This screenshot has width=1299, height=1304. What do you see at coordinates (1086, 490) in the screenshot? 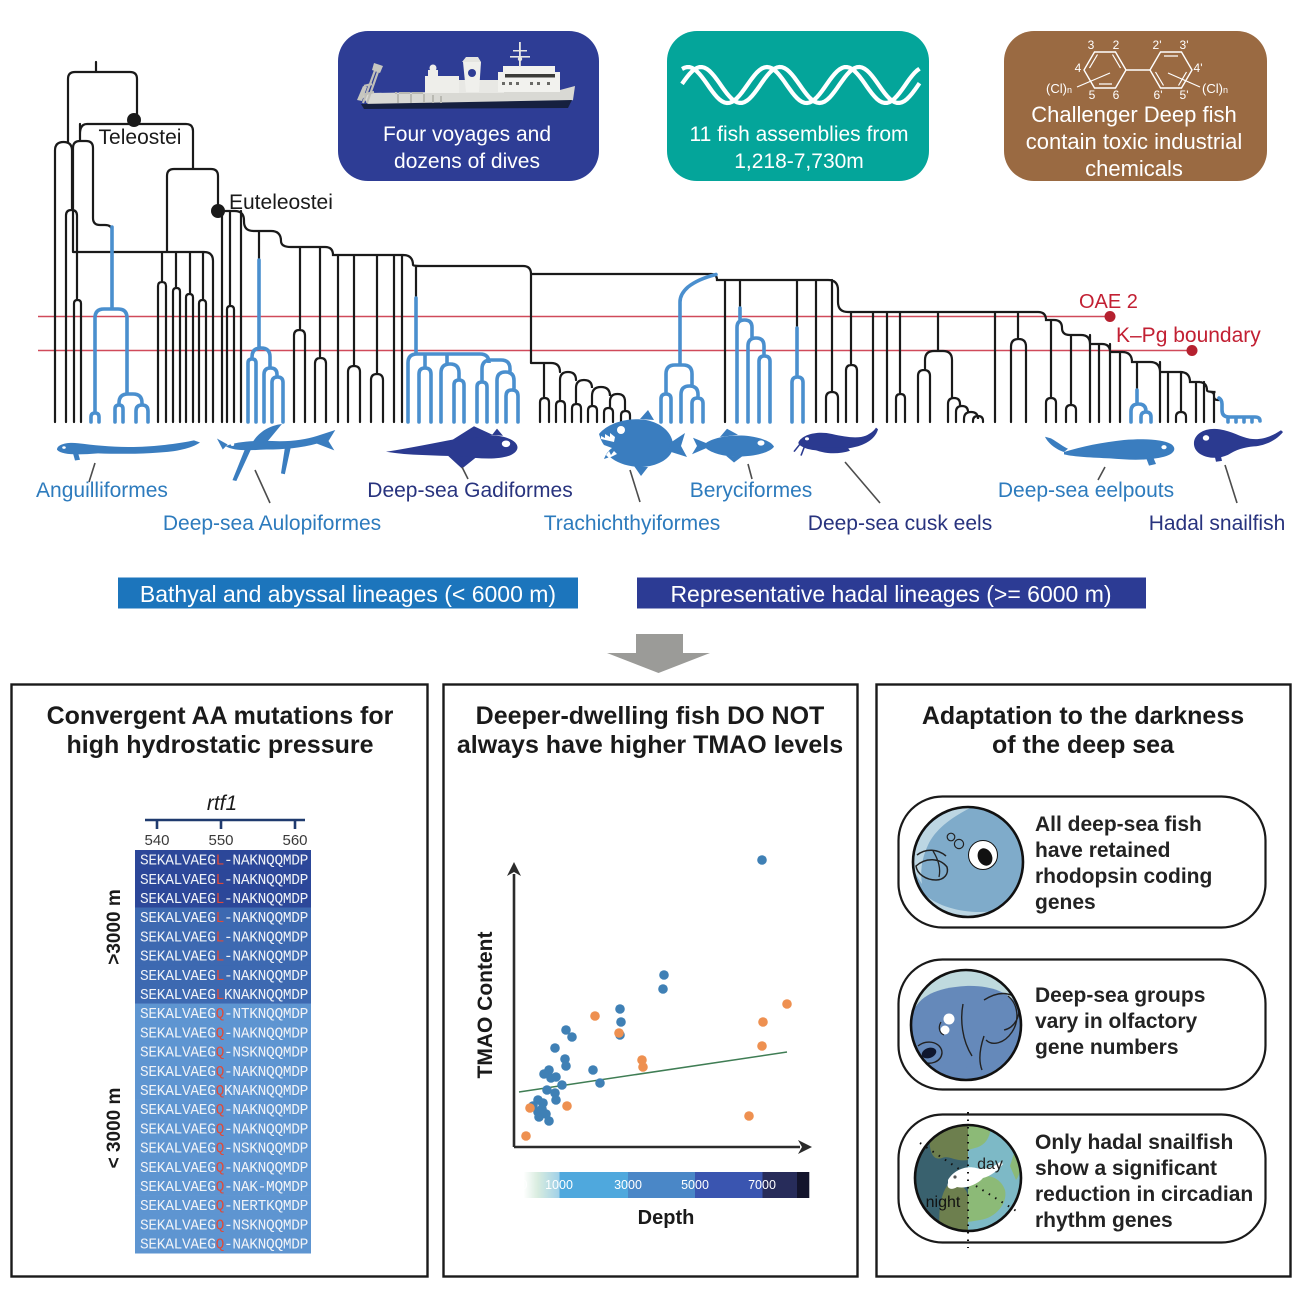
I see `svg-text: Deep-sea eelpouts` at bounding box center [1086, 490].